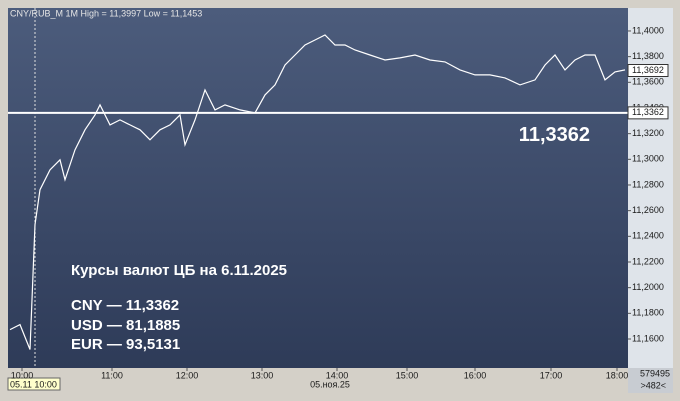 This screenshot has height=401, width=680. Describe the element at coordinates (125, 325) in the screenshot. I see `annotation-line: USD — 81,1885` at that location.